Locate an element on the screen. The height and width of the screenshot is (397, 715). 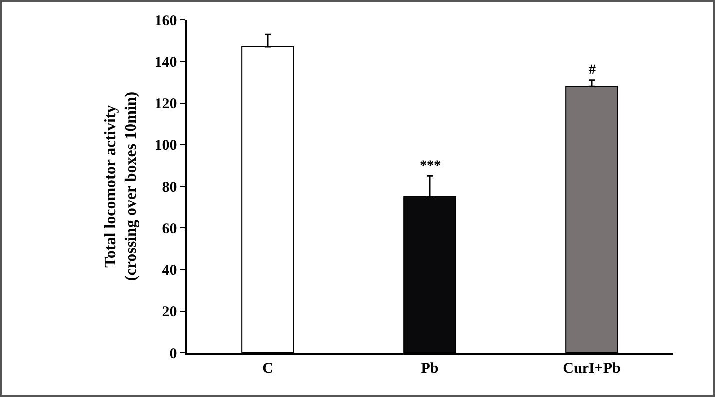
annotation: *** is located at coordinates (430, 166).